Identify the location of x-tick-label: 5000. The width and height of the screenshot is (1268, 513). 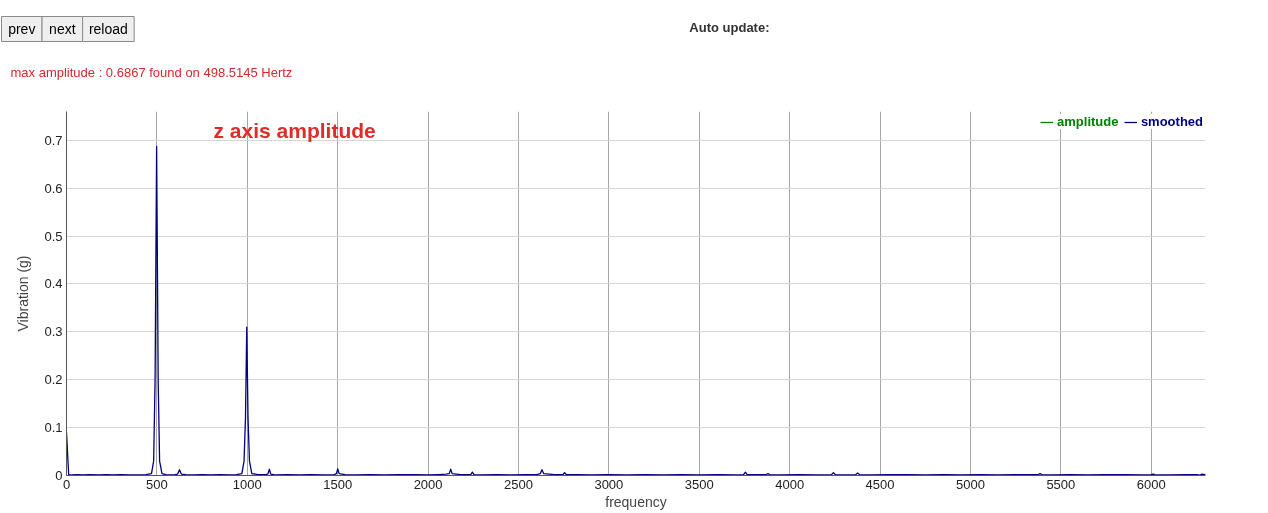
(970, 484).